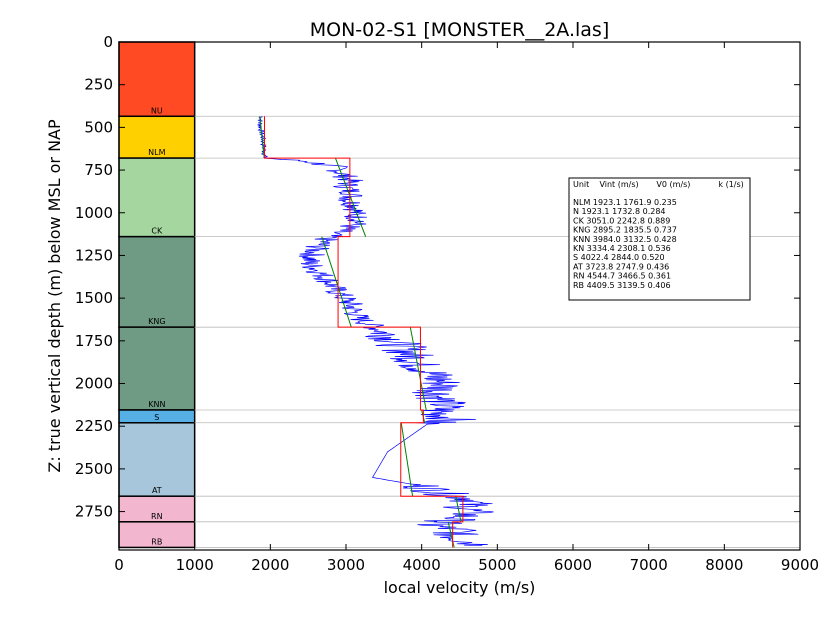 The image size is (840, 630). What do you see at coordinates (157, 79) in the screenshot?
I see `unit-block-nu` at bounding box center [157, 79].